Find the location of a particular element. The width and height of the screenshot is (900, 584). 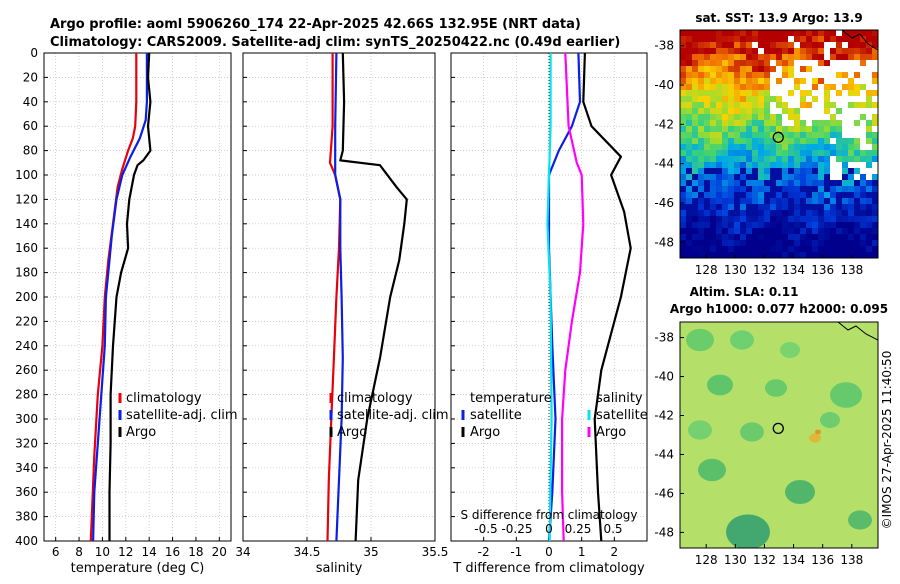

x-tick-label: -1 is located at coordinates (516, 552).